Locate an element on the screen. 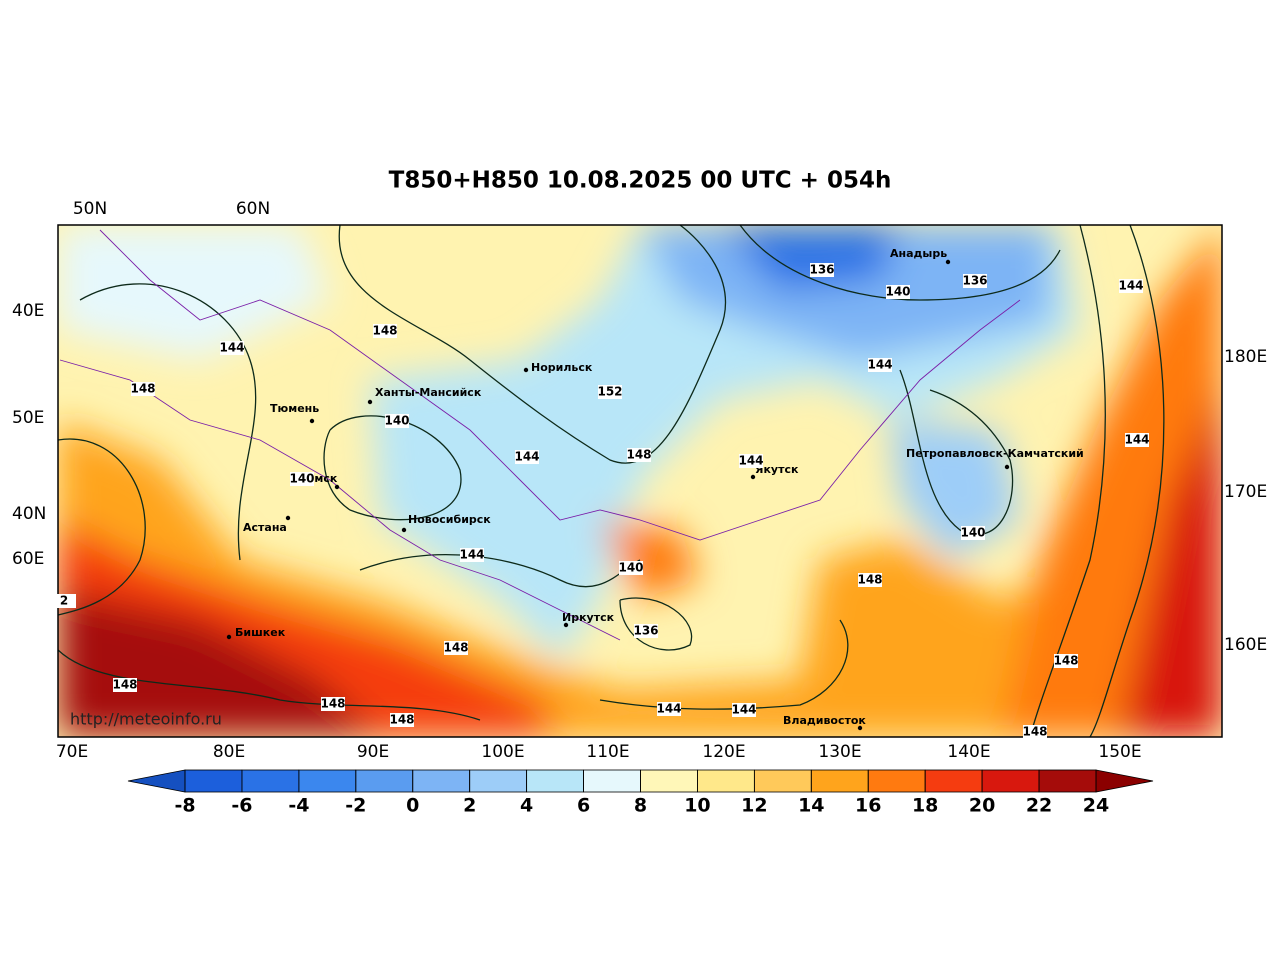 The height and width of the screenshot is (963, 1281). city-label: Иркутск is located at coordinates (588, 617).